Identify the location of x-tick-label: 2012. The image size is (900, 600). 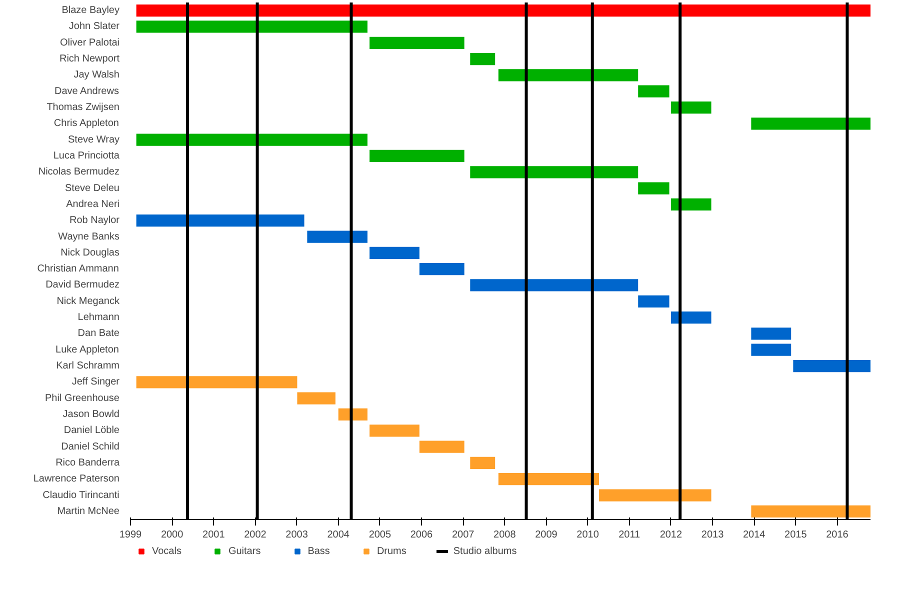
(671, 535).